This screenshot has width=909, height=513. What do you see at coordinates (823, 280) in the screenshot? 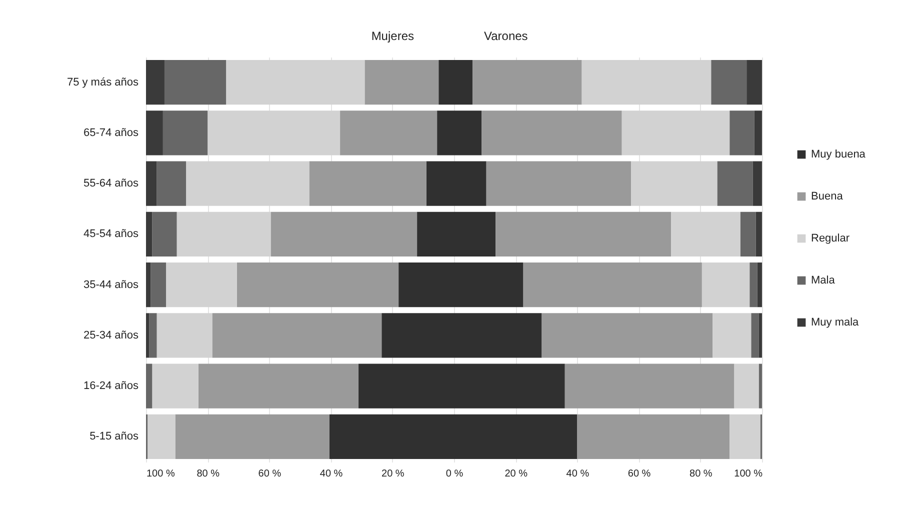
I see `legend-label: Mala` at bounding box center [823, 280].